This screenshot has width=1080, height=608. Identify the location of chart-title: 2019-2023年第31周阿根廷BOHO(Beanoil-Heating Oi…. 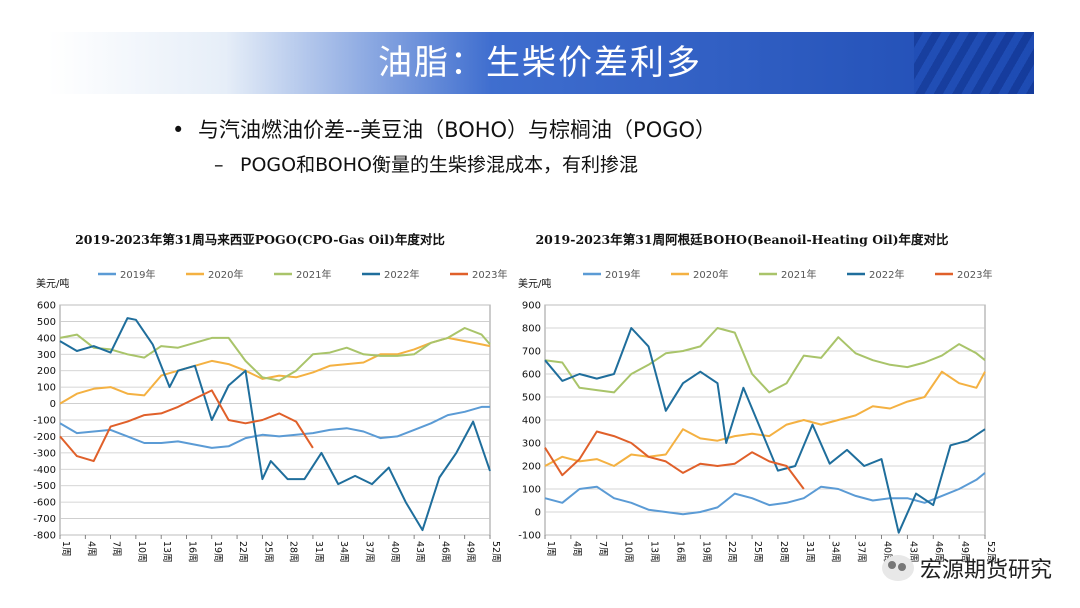
(742, 239).